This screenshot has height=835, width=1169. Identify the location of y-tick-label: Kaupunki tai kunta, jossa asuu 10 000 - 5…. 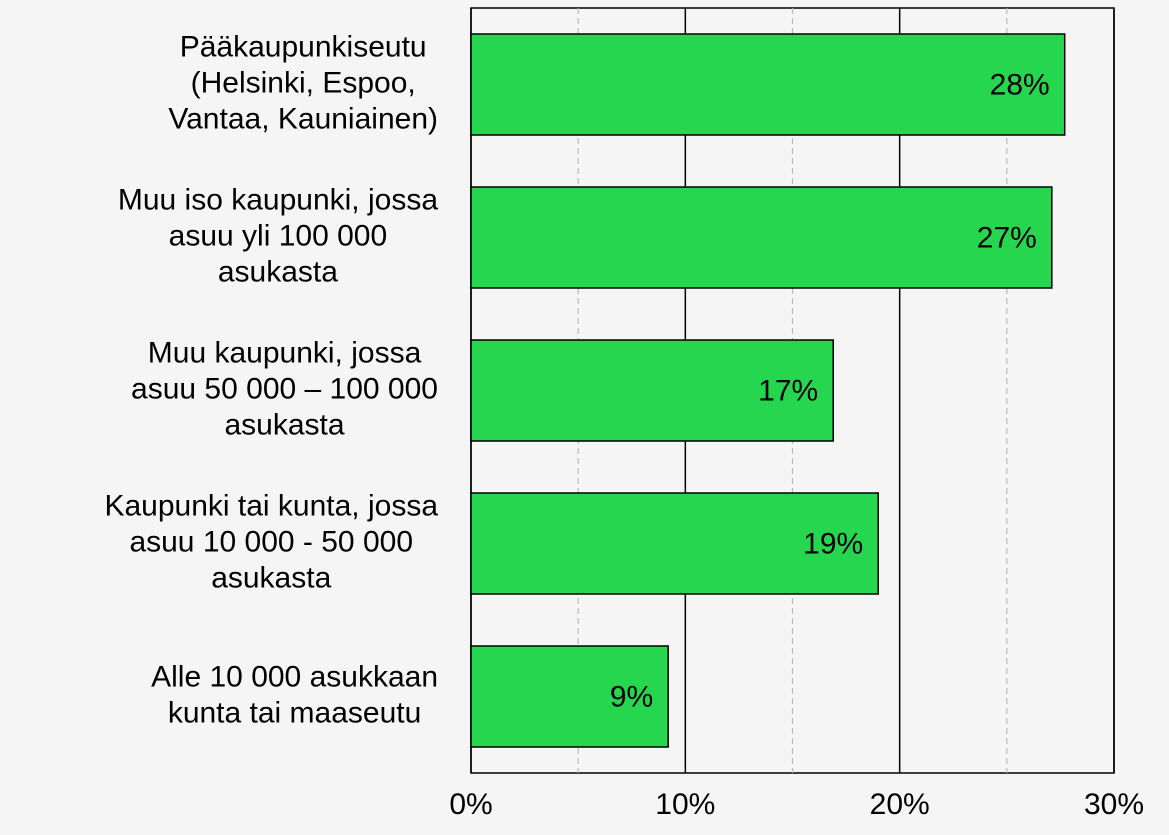
(271, 541).